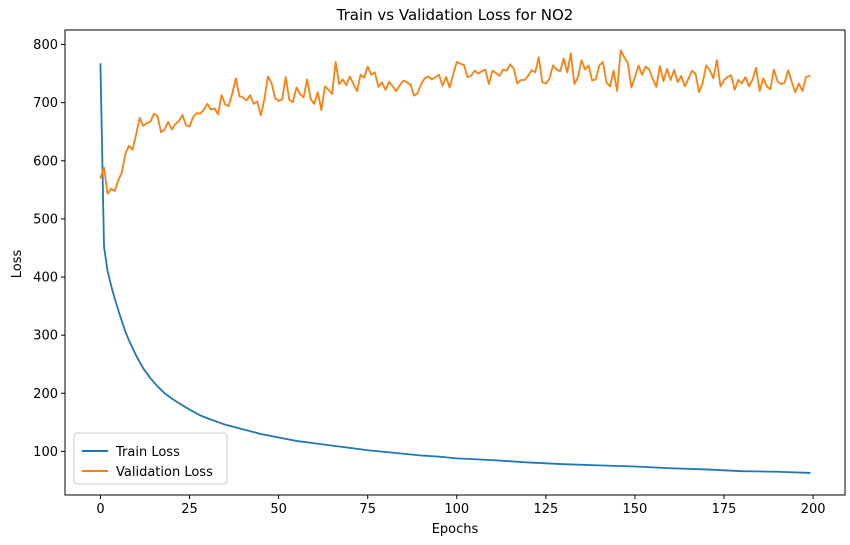  Describe the element at coordinates (45, 278) in the screenshot. I see `y-tick-label: 400` at that location.